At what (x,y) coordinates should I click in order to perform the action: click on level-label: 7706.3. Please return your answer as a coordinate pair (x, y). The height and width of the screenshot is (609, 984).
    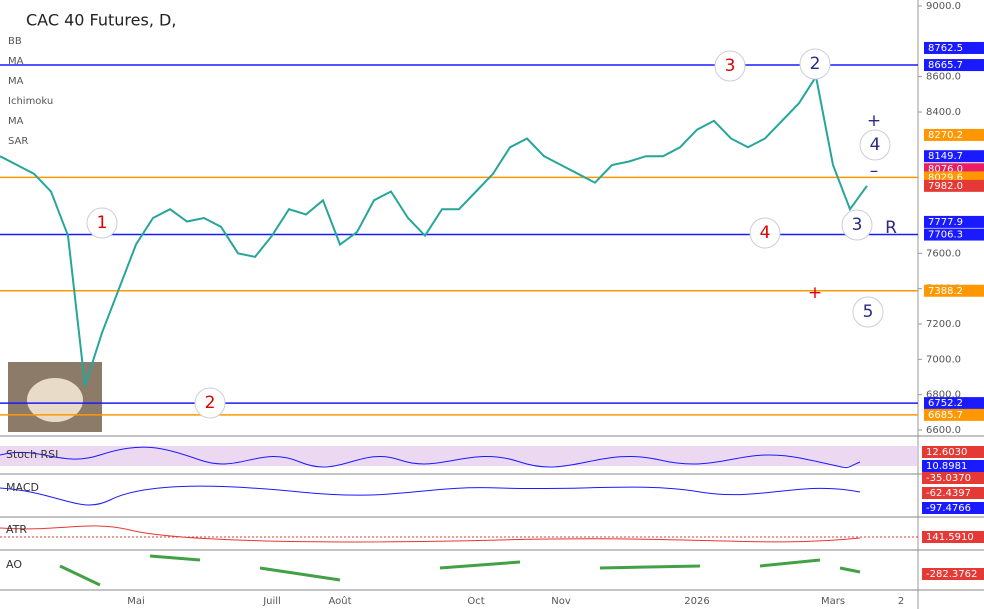
    Looking at the image, I should click on (945, 235).